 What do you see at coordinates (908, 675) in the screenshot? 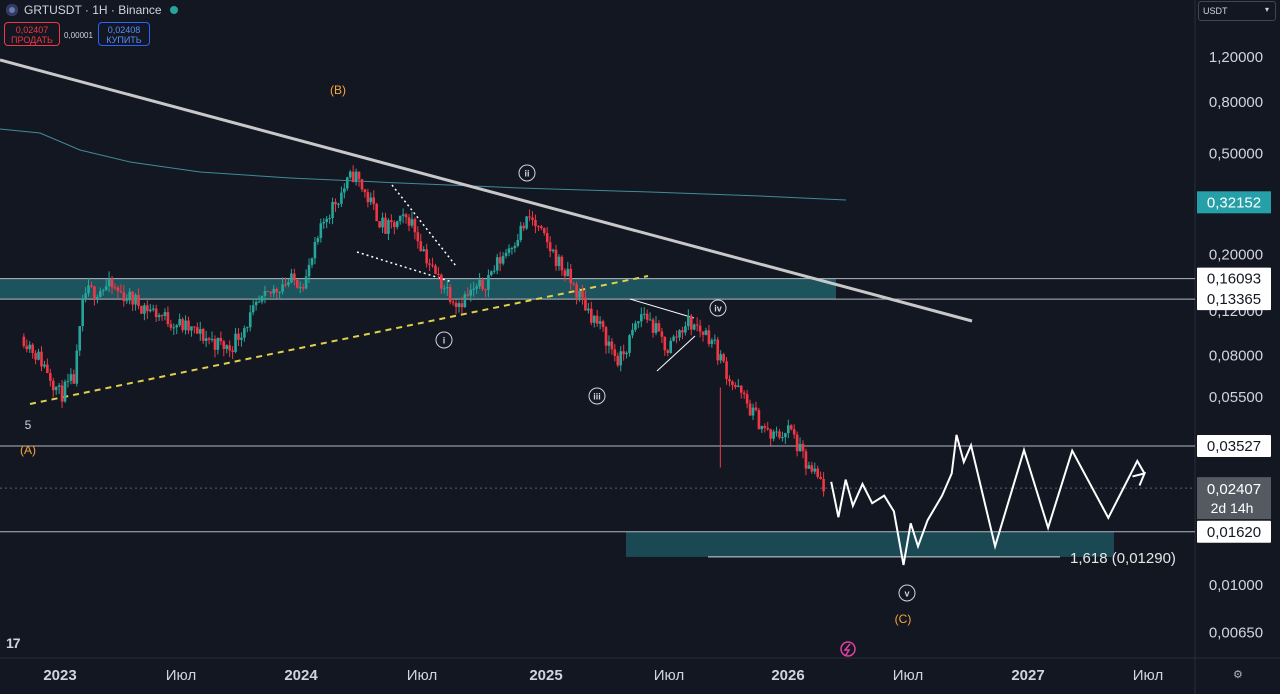
I see `x-tick-label: Июл` at bounding box center [908, 675].